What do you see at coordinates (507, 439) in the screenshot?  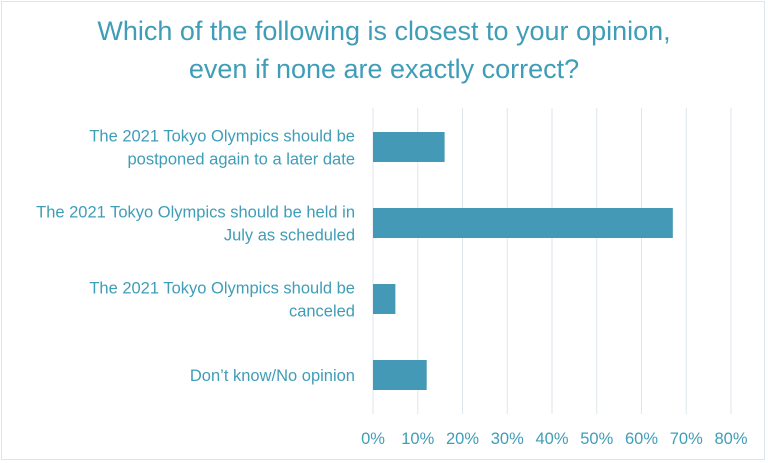 I see `x-tick-label: 30%` at bounding box center [507, 439].